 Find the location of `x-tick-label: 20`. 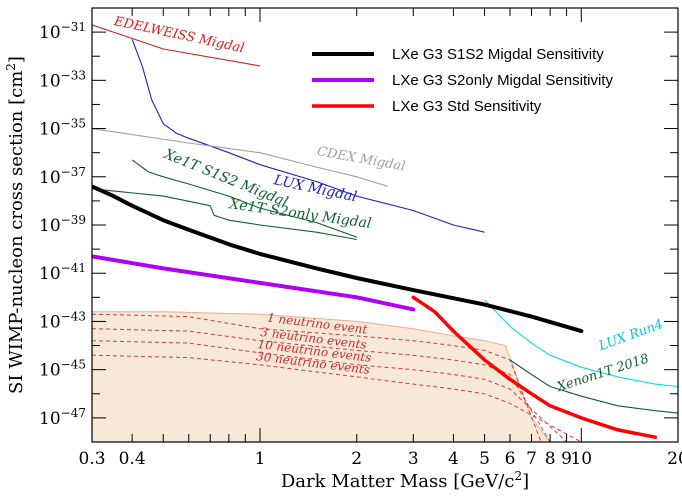

x-tick-label: 20 is located at coordinates (674, 459).